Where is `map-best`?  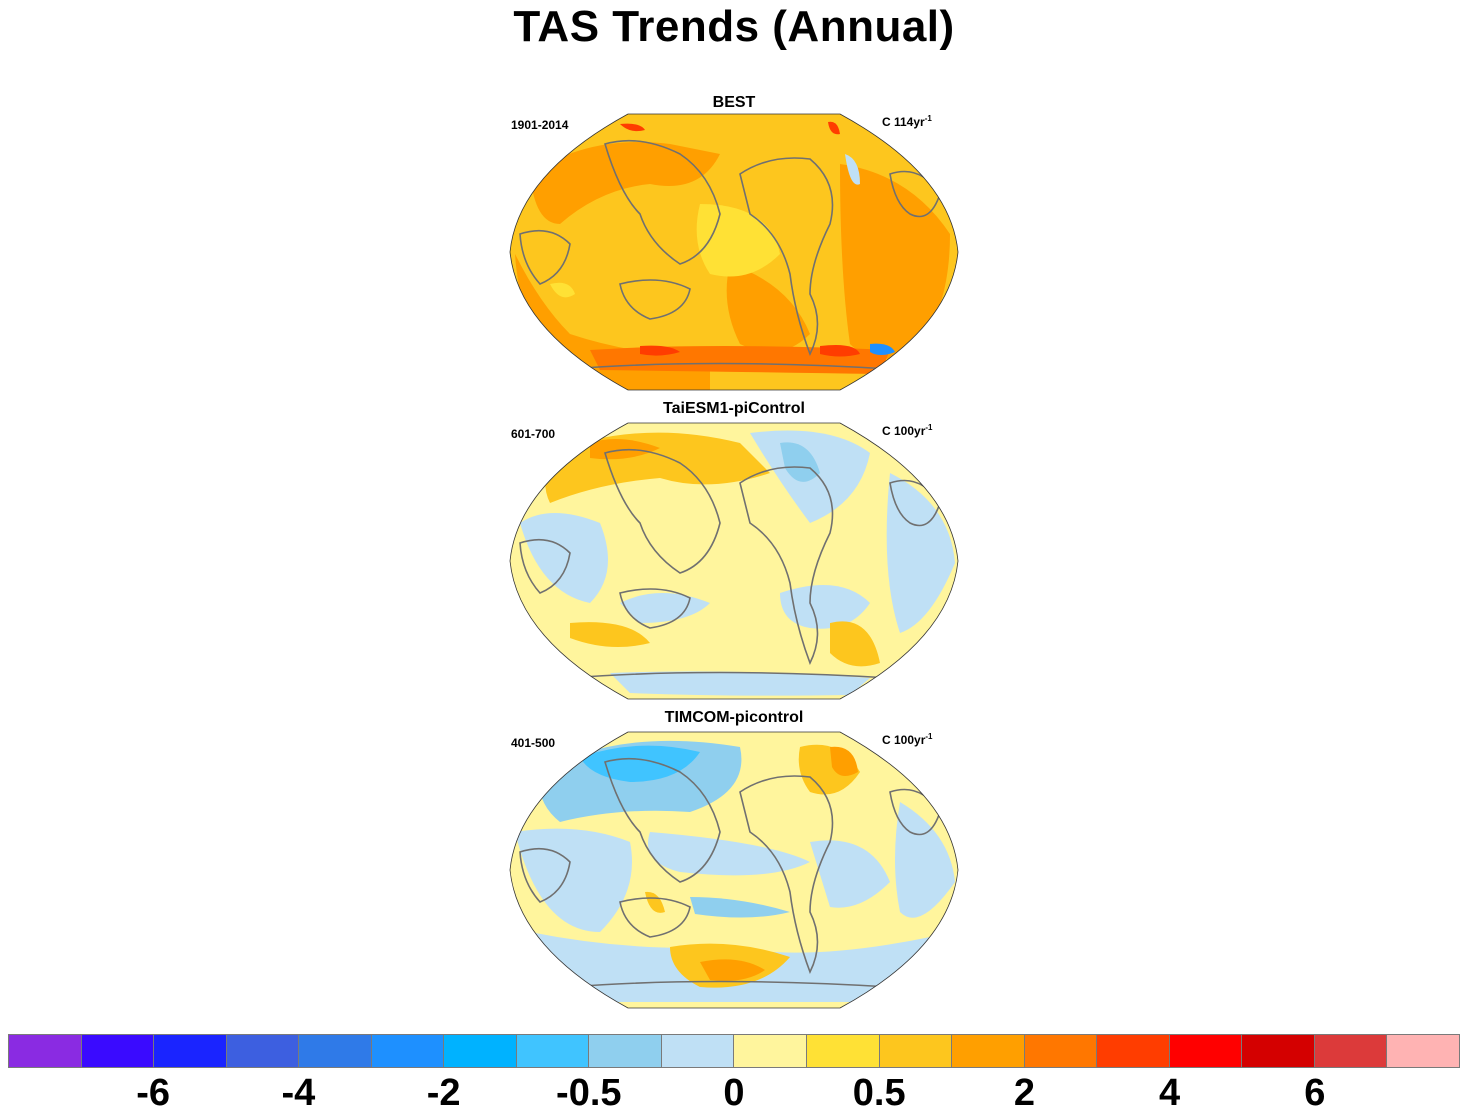
map-best is located at coordinates (734, 252).